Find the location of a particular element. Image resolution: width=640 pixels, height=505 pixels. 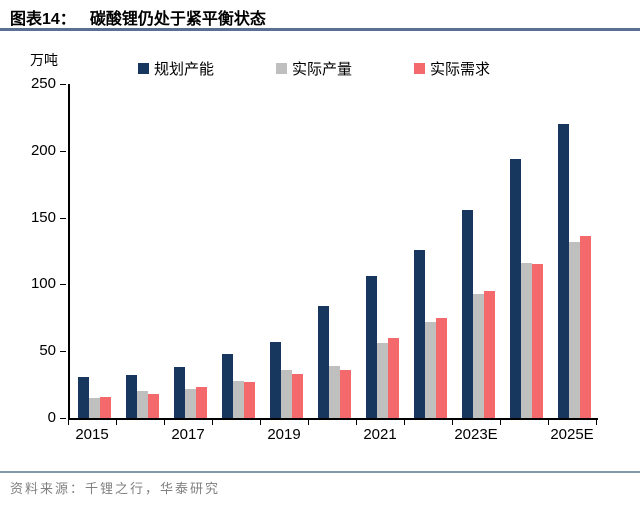

y-axis-tick-label: 0 is located at coordinates (51, 417).